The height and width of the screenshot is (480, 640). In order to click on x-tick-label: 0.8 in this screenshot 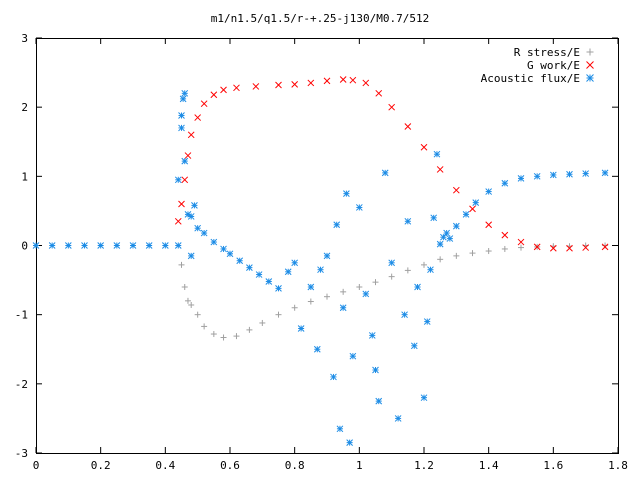, I will do `click(295, 465)`.